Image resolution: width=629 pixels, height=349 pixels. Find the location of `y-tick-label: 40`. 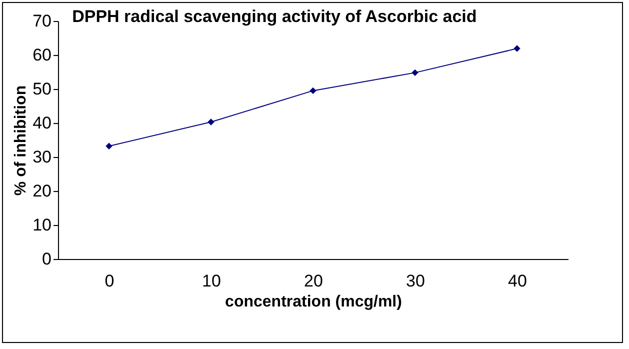

y-tick-label: 40 is located at coordinates (42, 123).